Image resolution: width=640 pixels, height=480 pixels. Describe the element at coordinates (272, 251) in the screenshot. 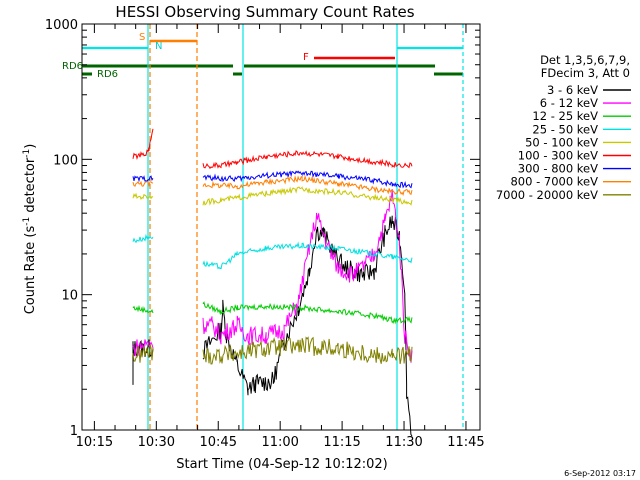

I see `series-4-line` at that location.